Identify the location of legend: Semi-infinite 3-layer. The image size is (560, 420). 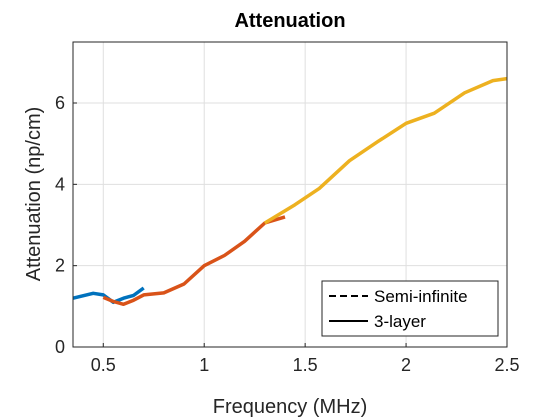
(410, 308).